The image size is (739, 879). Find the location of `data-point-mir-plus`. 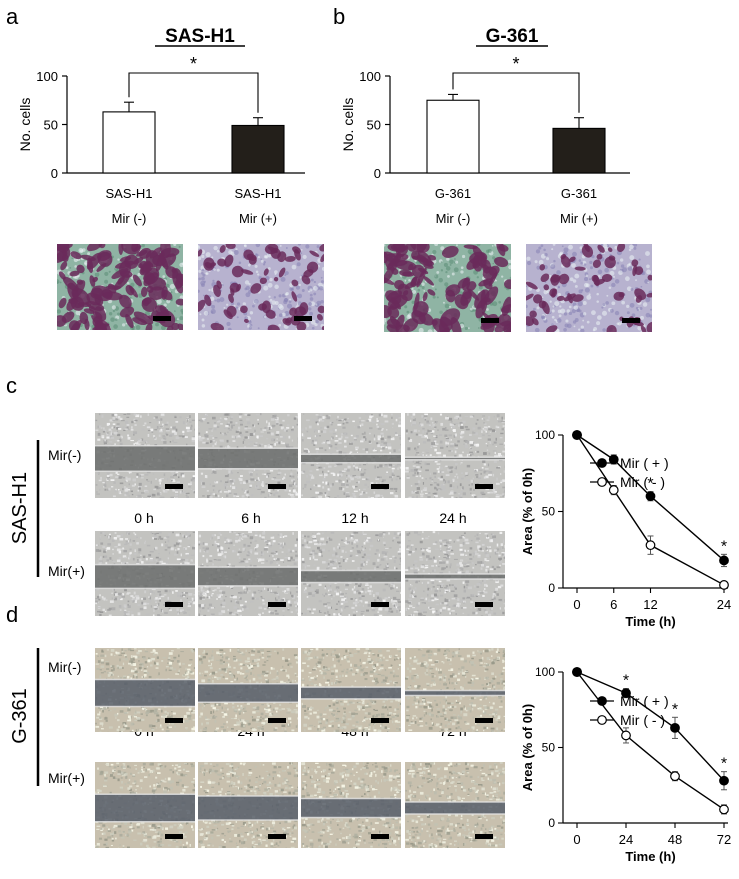

data-point-mir-plus is located at coordinates (650, 496).